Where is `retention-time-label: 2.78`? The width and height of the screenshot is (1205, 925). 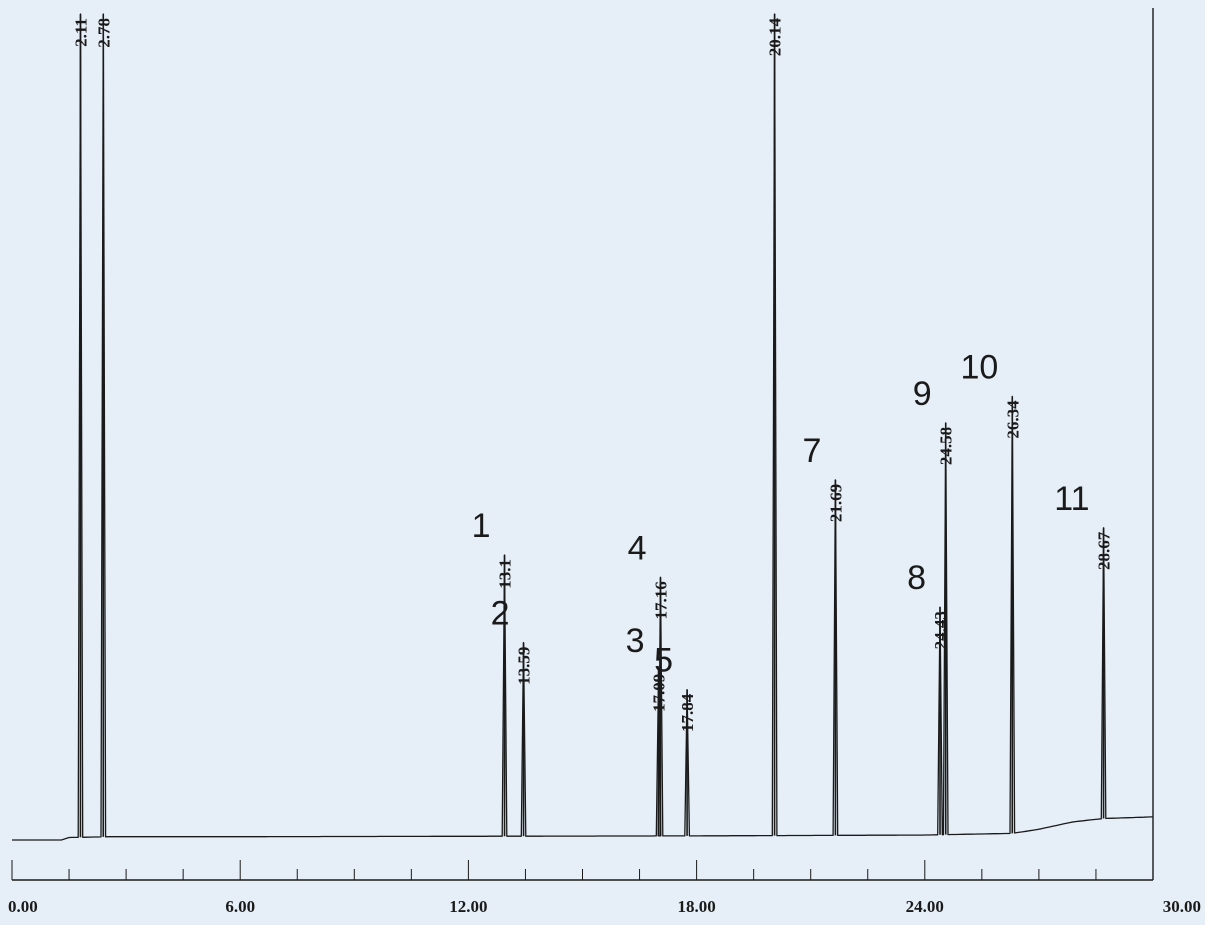 retention-time-label: 2.78 is located at coordinates (103, 33).